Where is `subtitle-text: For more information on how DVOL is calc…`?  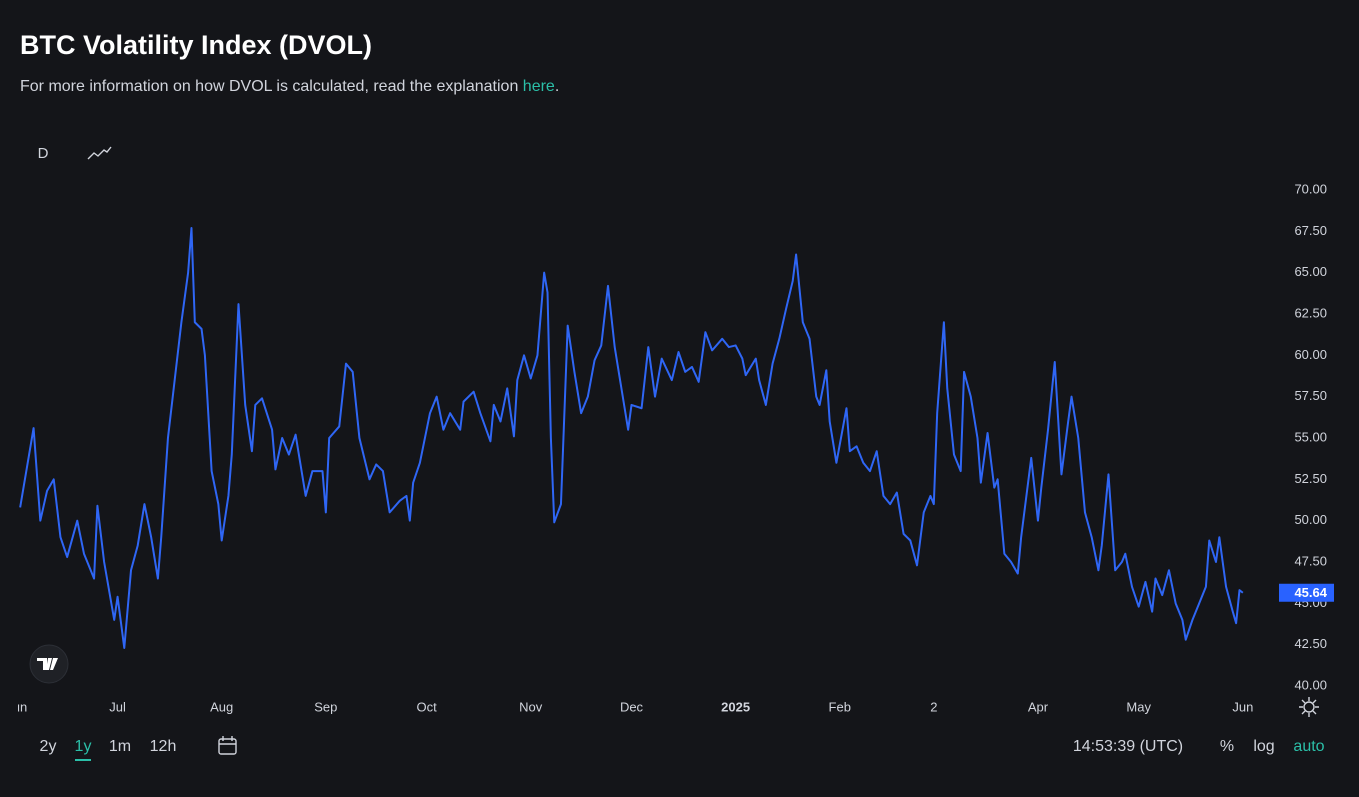 subtitle-text: For more information on how DVOL is calc… is located at coordinates (269, 86).